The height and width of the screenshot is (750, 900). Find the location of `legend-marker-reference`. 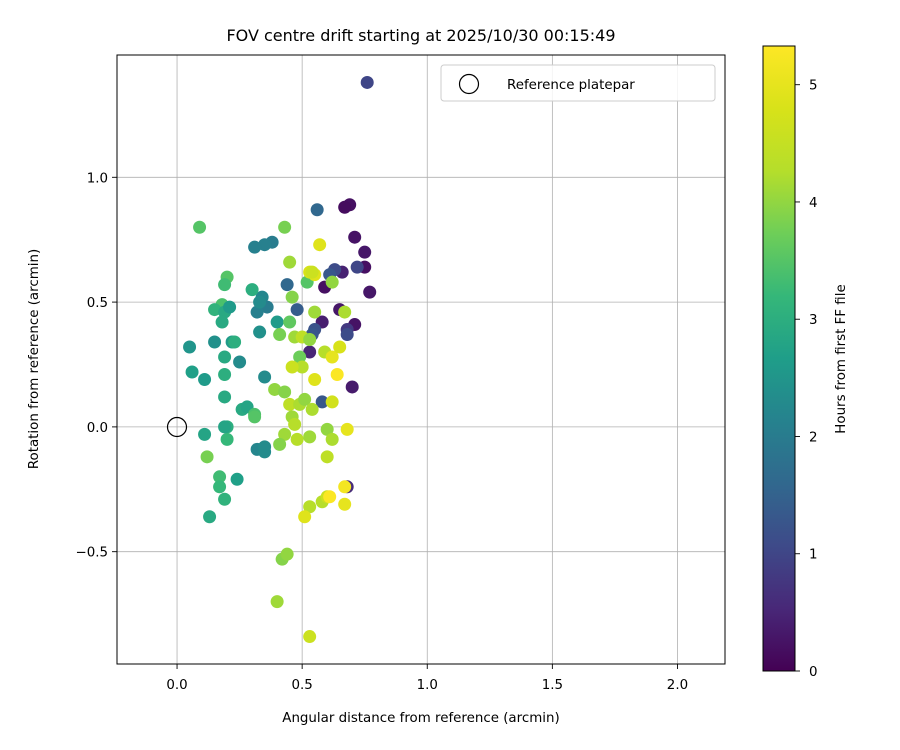

legend-marker-reference is located at coordinates (469, 84).